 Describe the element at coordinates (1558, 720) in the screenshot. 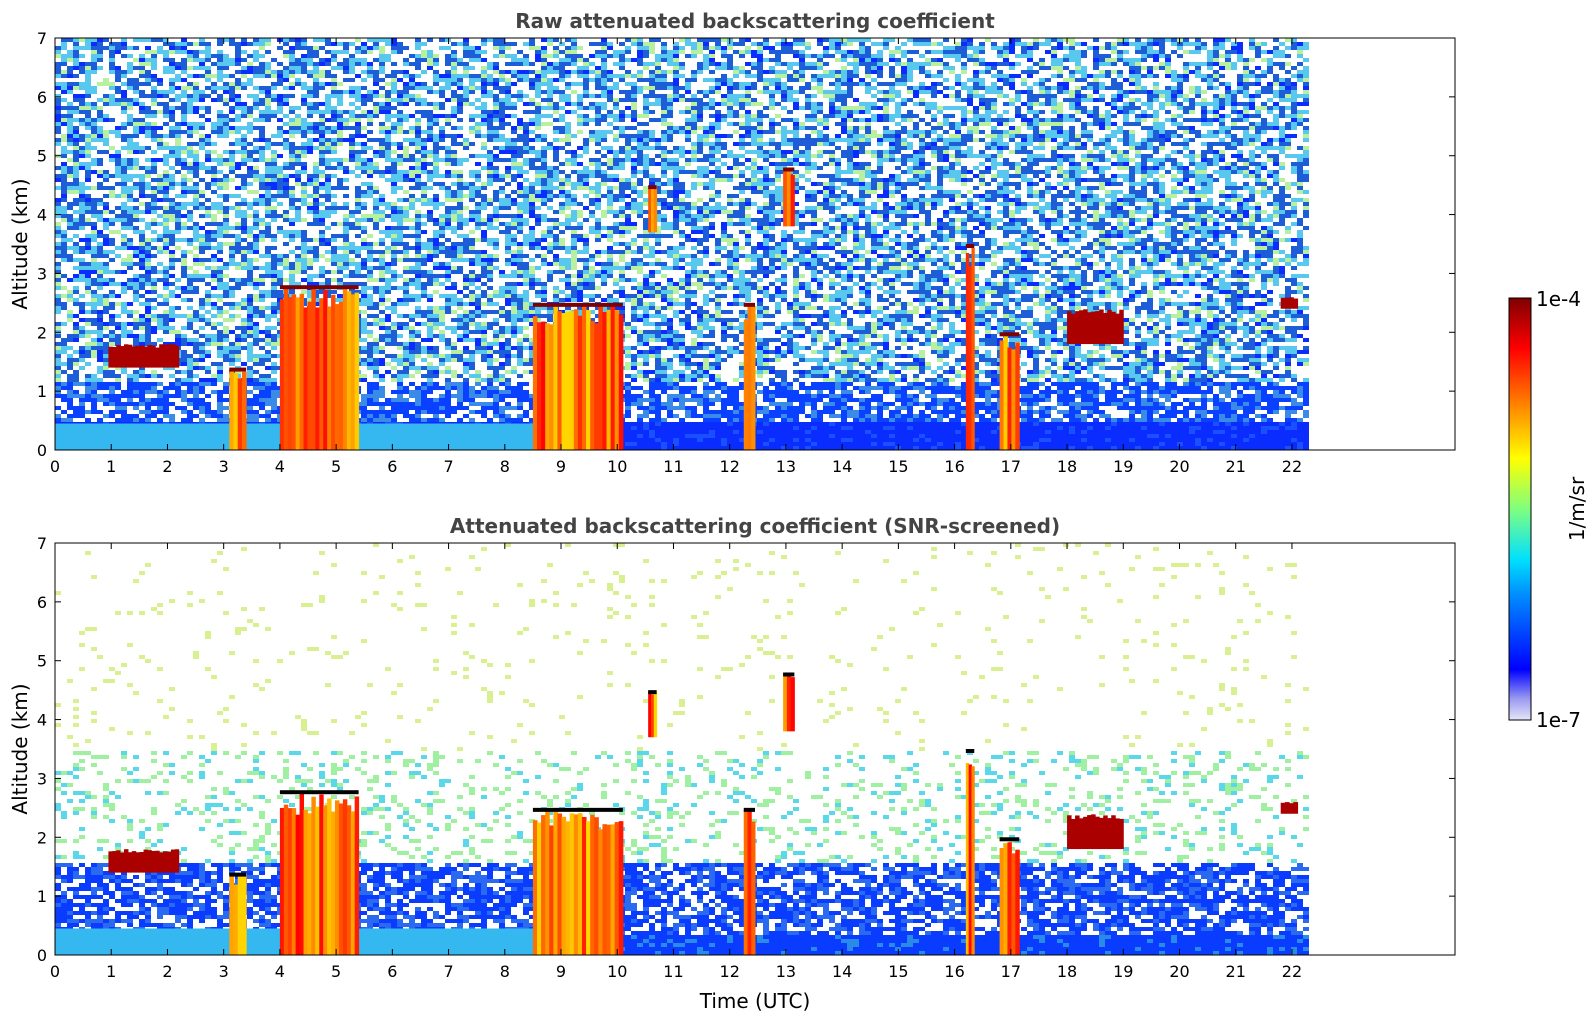

I see `colorbar-min-label: 1e-7` at that location.